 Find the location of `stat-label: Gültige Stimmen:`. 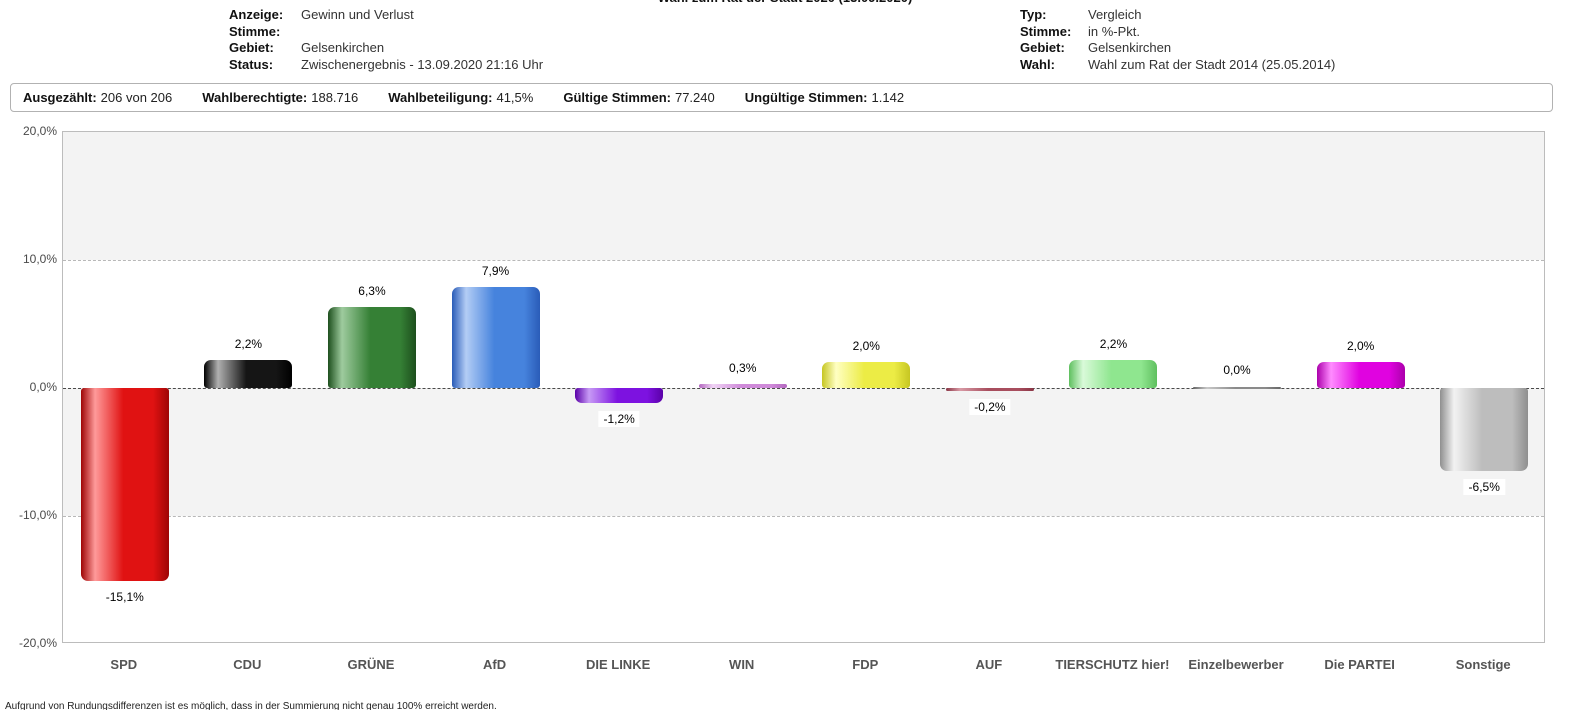

stat-label: Gültige Stimmen: is located at coordinates (617, 97).